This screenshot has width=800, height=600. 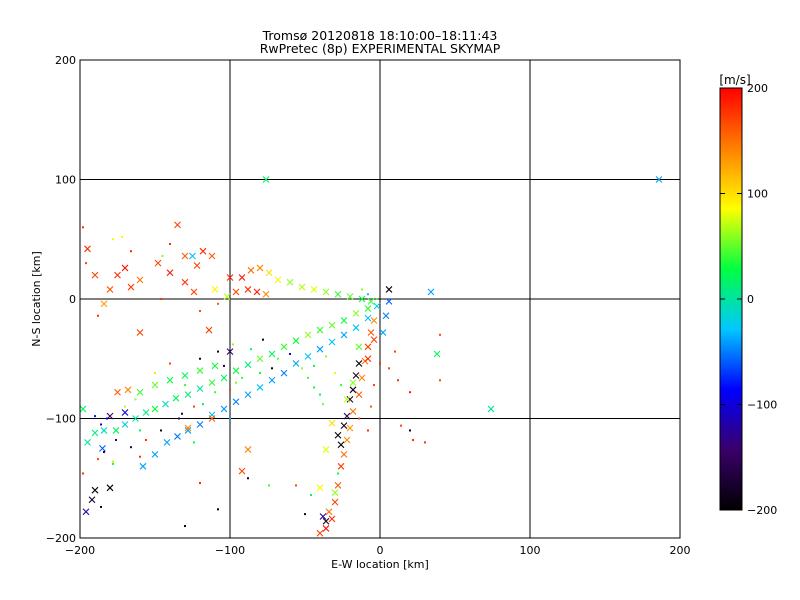 What do you see at coordinates (61, 538) in the screenshot?
I see `y-tick-label: −200` at bounding box center [61, 538].